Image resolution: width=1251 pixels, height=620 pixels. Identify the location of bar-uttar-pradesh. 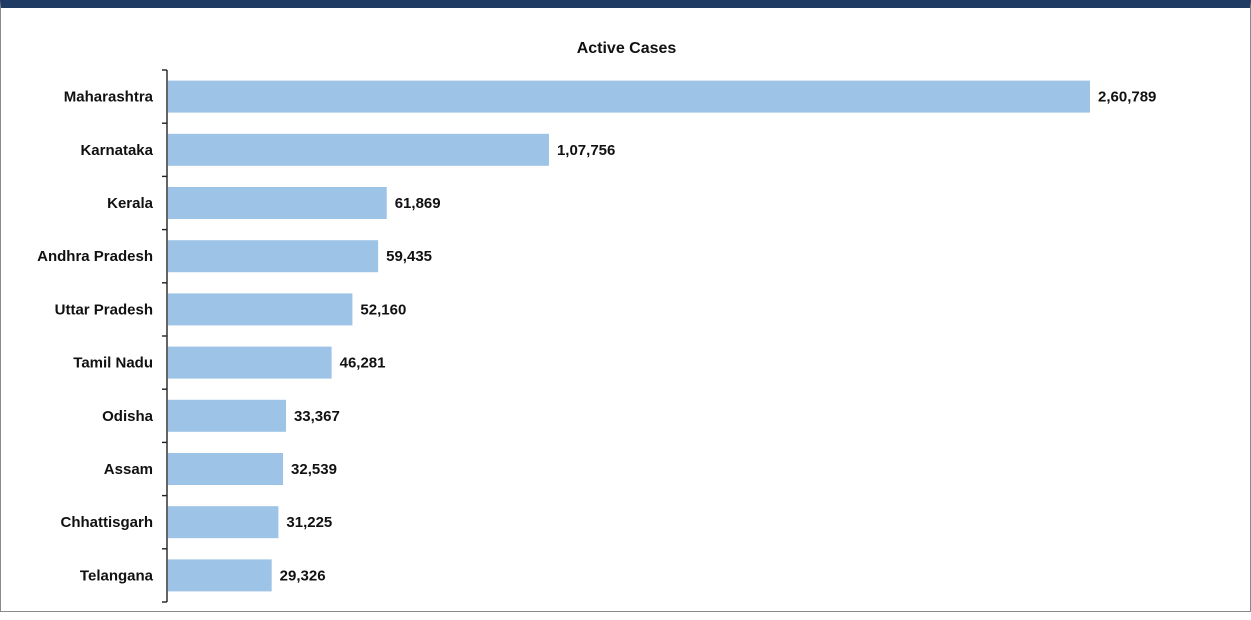
(260, 309).